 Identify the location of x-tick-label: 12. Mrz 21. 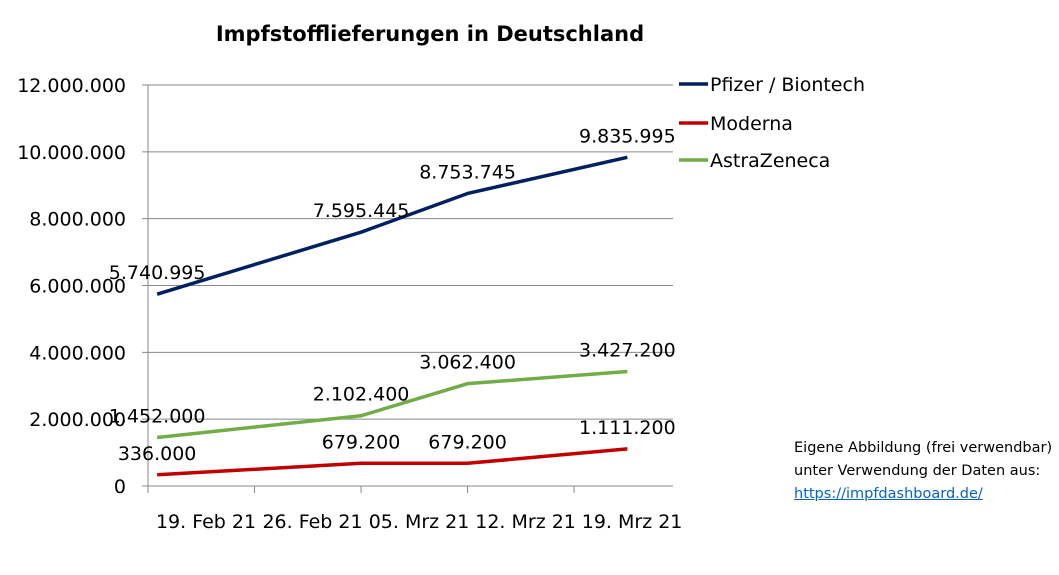
(525, 522).